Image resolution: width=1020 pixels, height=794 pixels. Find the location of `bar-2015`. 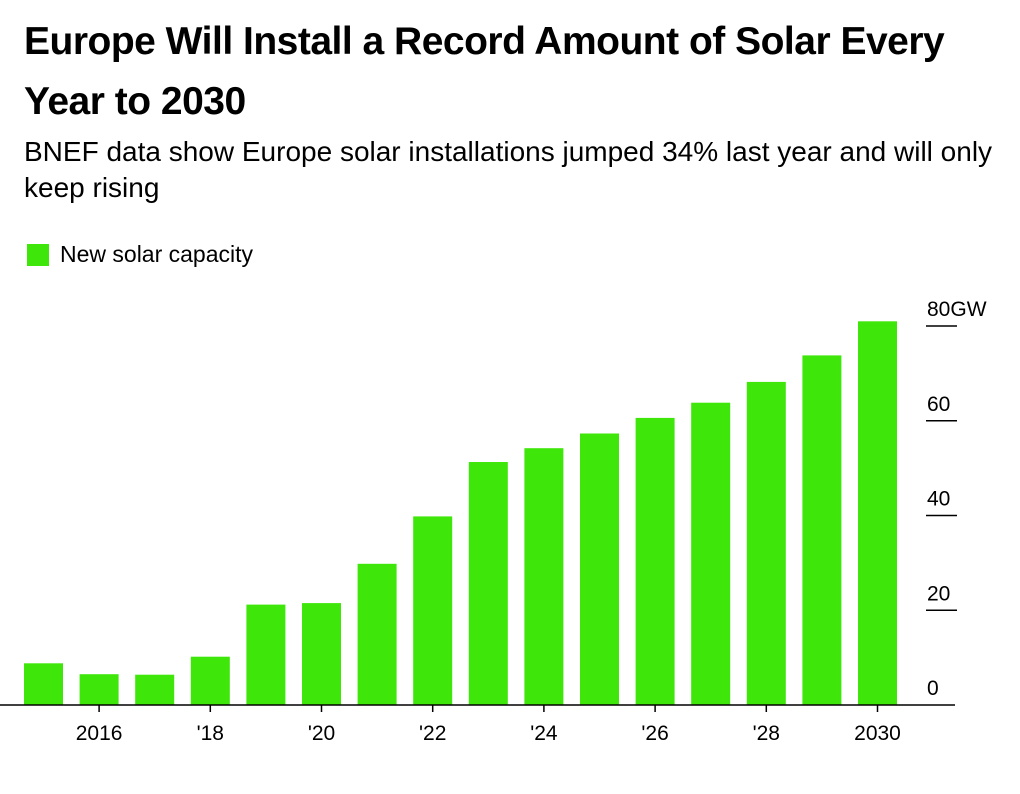

bar-2015 is located at coordinates (43, 684).